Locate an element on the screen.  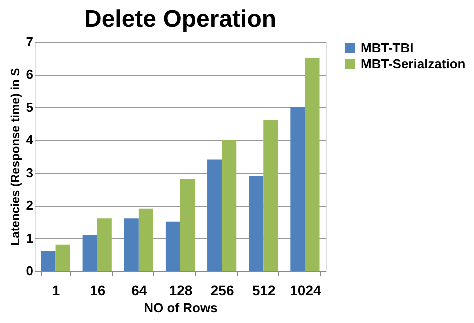
legend-label: MBT-TBI is located at coordinates (387, 48).